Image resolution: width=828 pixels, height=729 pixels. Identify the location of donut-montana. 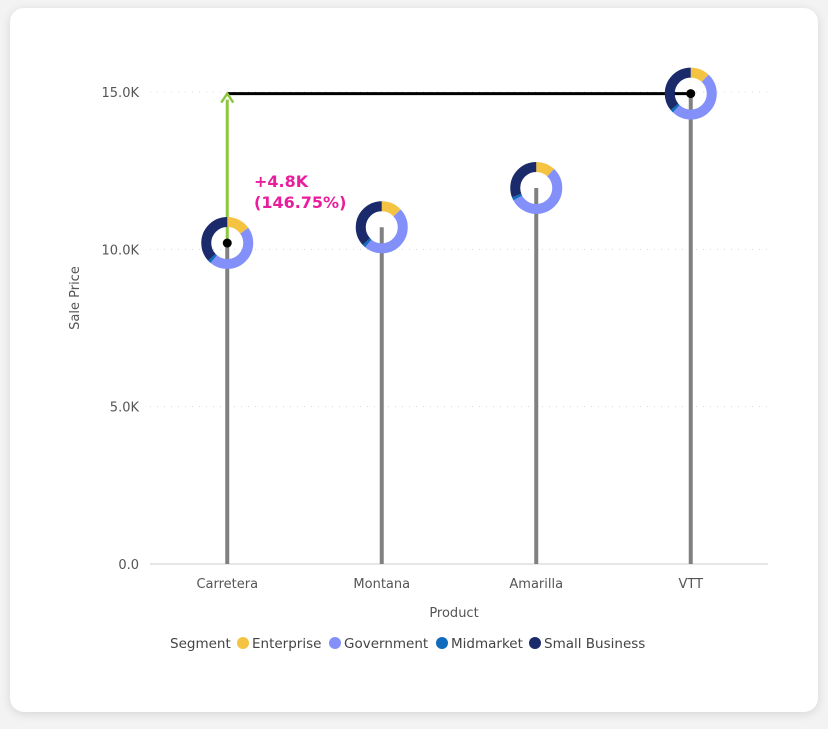
(381, 227).